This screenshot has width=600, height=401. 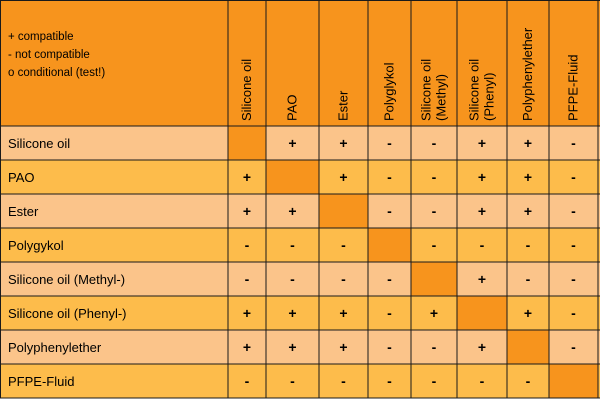 What do you see at coordinates (573, 88) in the screenshot?
I see `column-header: PFPE-Fluid` at bounding box center [573, 88].